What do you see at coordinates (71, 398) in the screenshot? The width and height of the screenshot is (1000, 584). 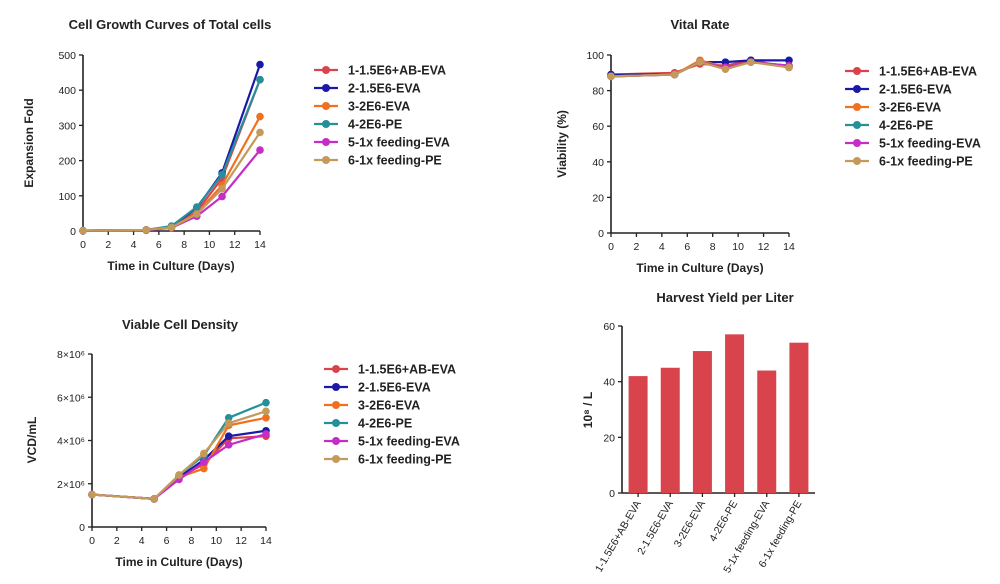 I see `y-tick-label: 6×10⁶` at bounding box center [71, 398].